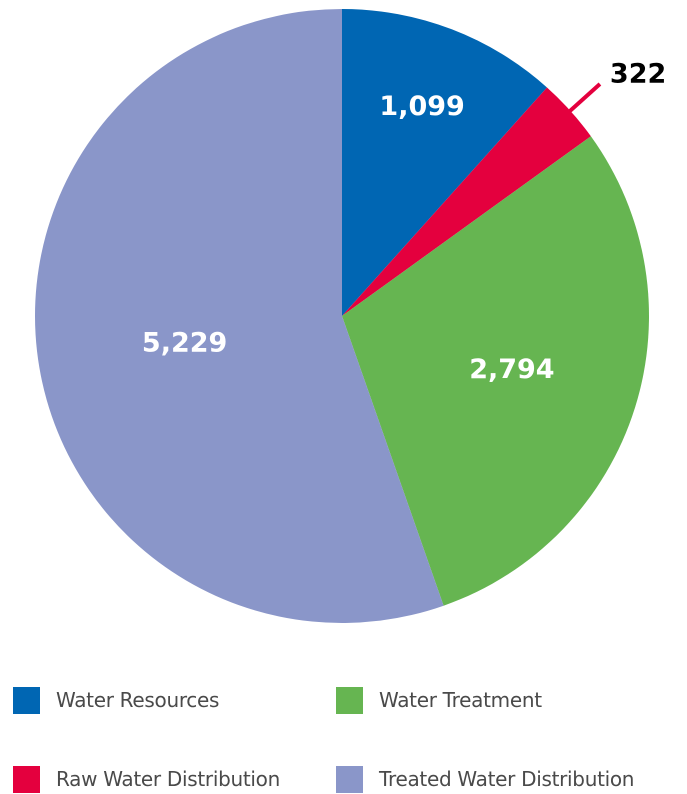  I want to click on data-label-water-resources: 1,099, so click(421, 106).